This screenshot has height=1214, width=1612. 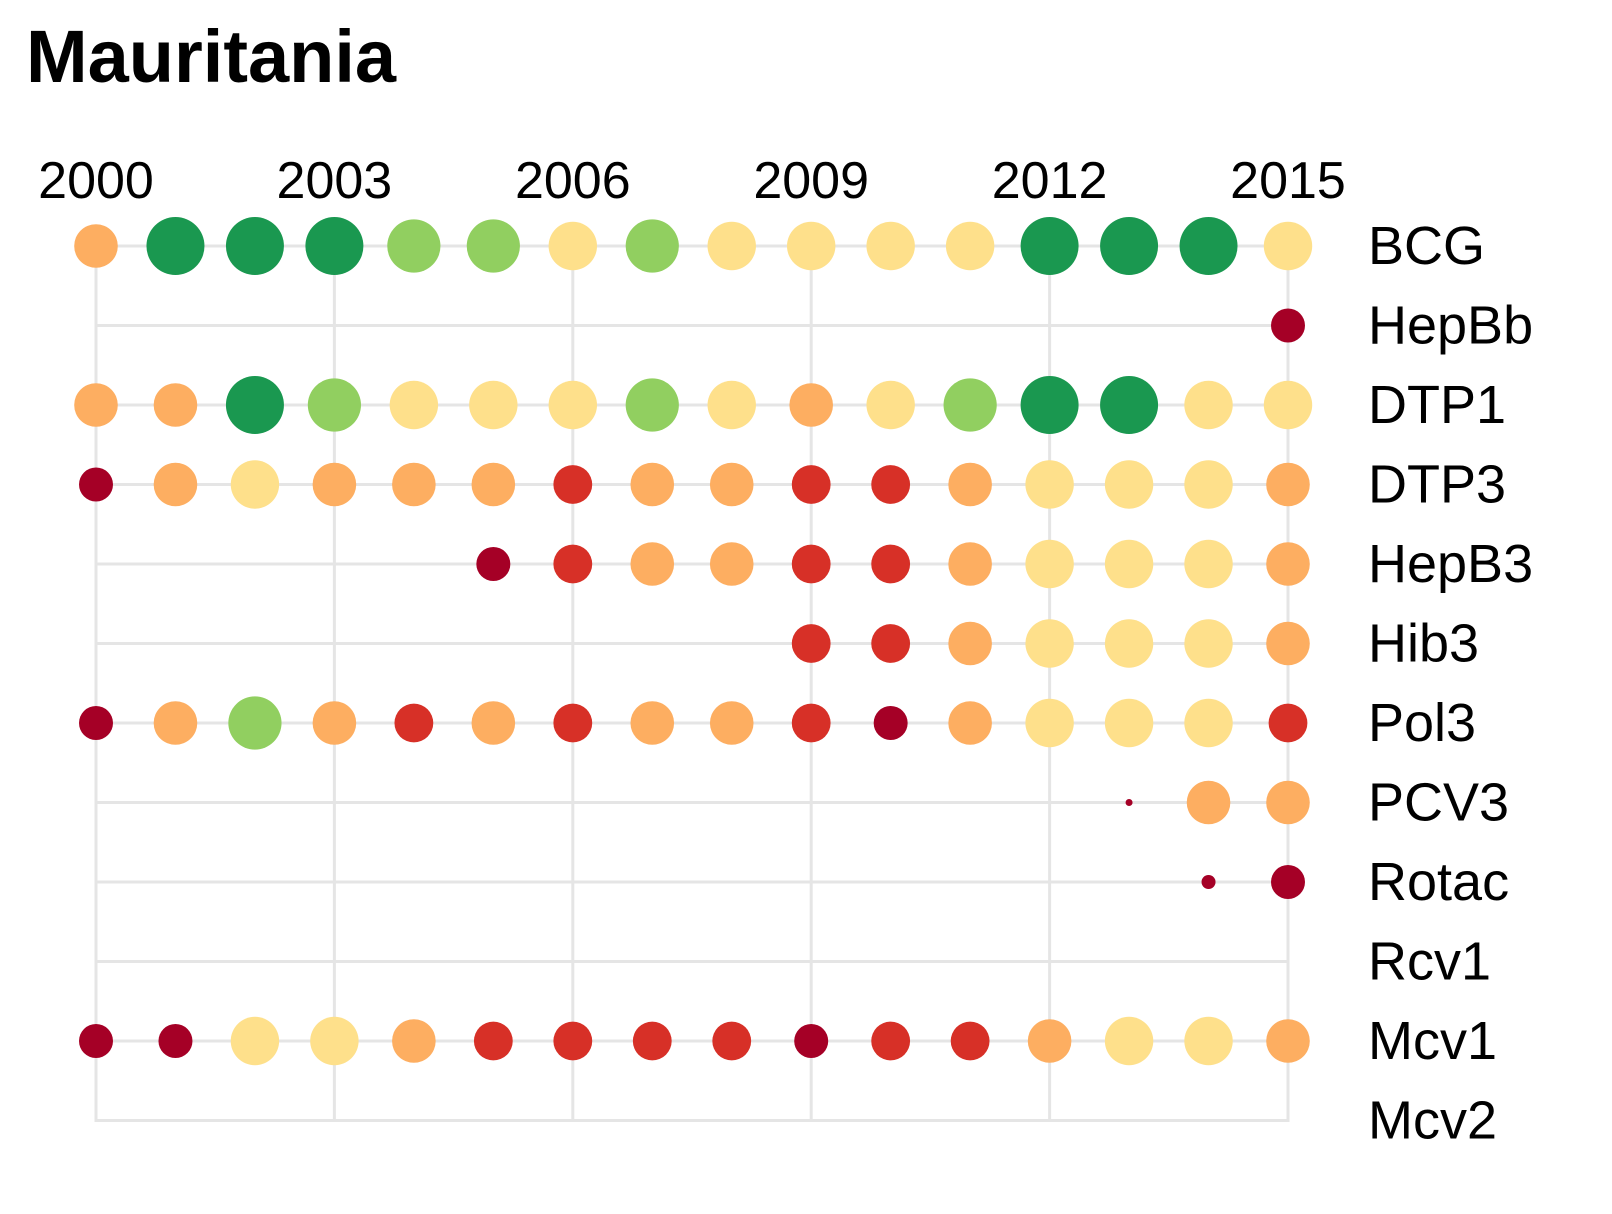 I want to click on dot-dtp3-2006, so click(x=573, y=484).